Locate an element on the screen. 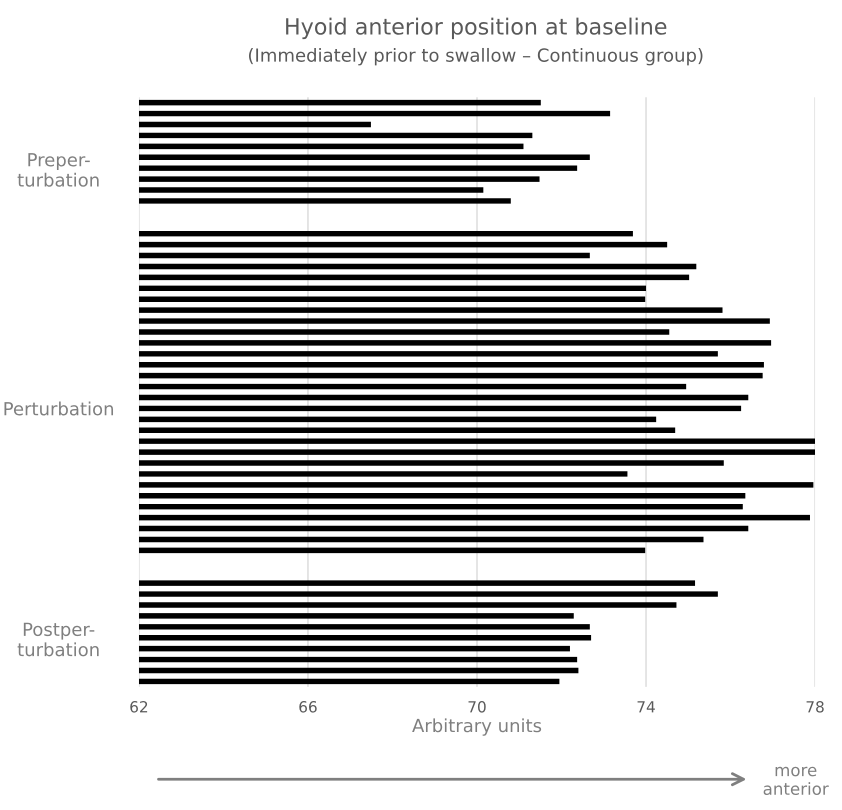  y-tick-label: Postper- turbation is located at coordinates (58, 639).